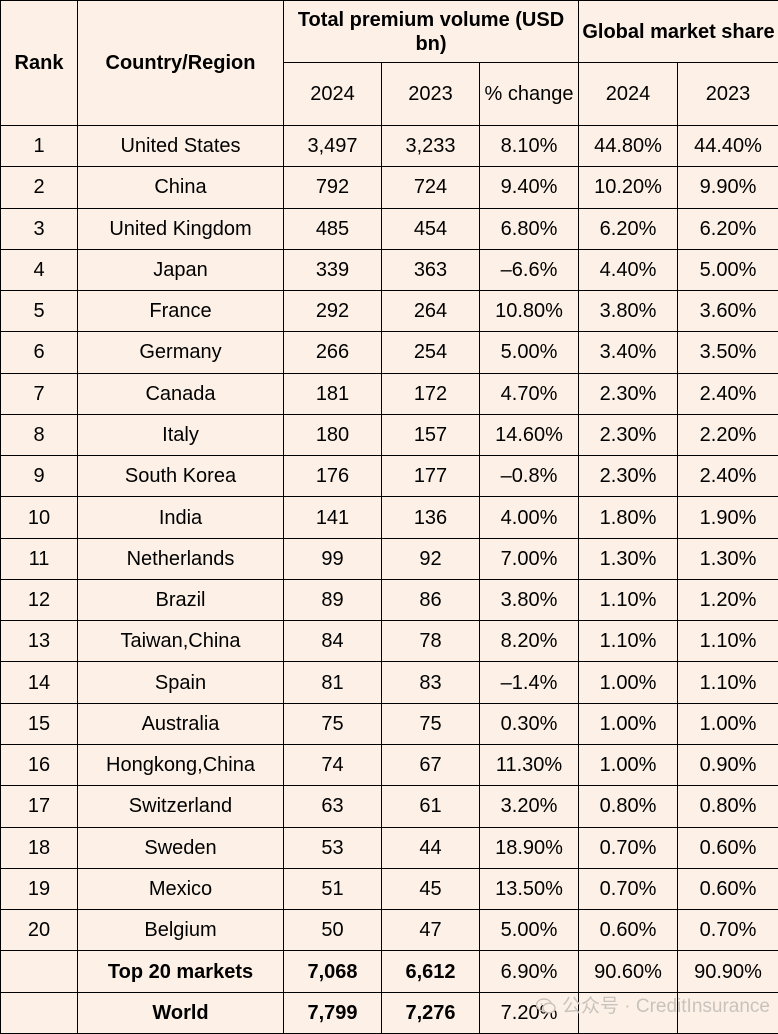  Describe the element at coordinates (430, 600) in the screenshot. I see `volume-2023-cell: 86` at that location.